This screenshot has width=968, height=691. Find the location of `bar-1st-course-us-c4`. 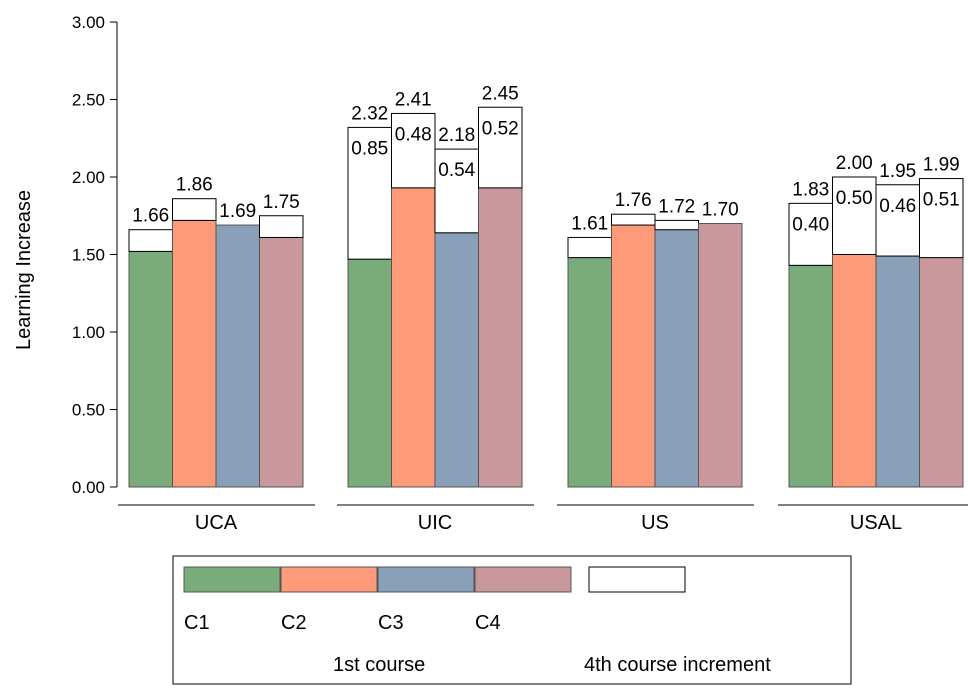

bar-1st-course-us-c4 is located at coordinates (720, 355).